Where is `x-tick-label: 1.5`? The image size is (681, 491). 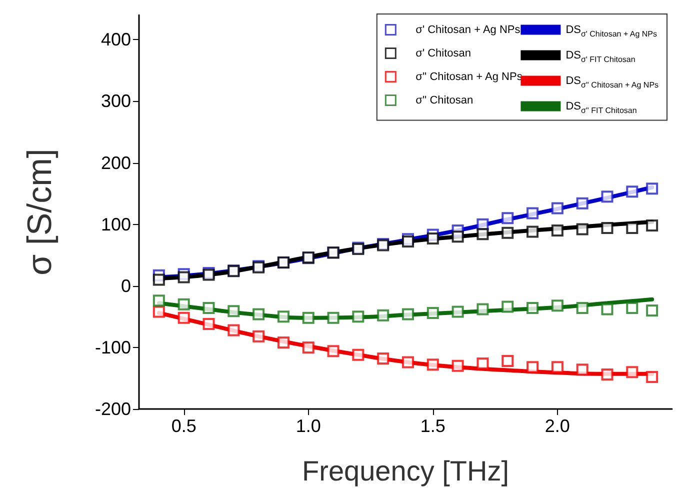
x-tick-label: 1.5 is located at coordinates (433, 426).